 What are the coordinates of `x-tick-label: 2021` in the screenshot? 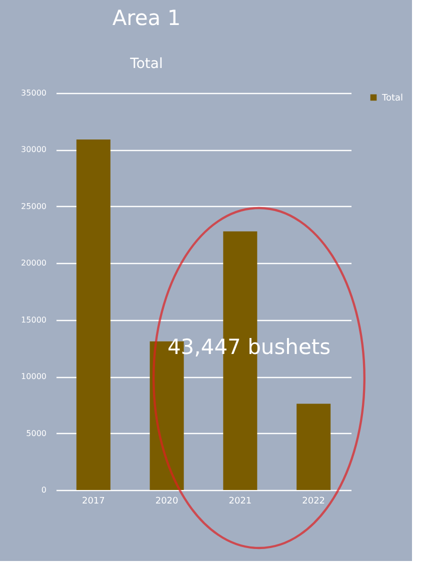 It's located at (240, 501).